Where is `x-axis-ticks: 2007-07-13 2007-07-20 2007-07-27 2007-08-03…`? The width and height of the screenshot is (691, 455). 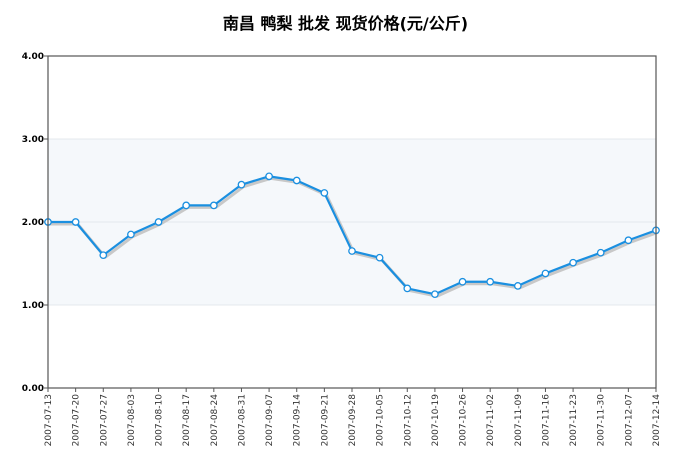
x-axis-ticks: 2007-07-13 2007-07-20 2007-07-27 2007-08-03… is located at coordinates (353, 417).